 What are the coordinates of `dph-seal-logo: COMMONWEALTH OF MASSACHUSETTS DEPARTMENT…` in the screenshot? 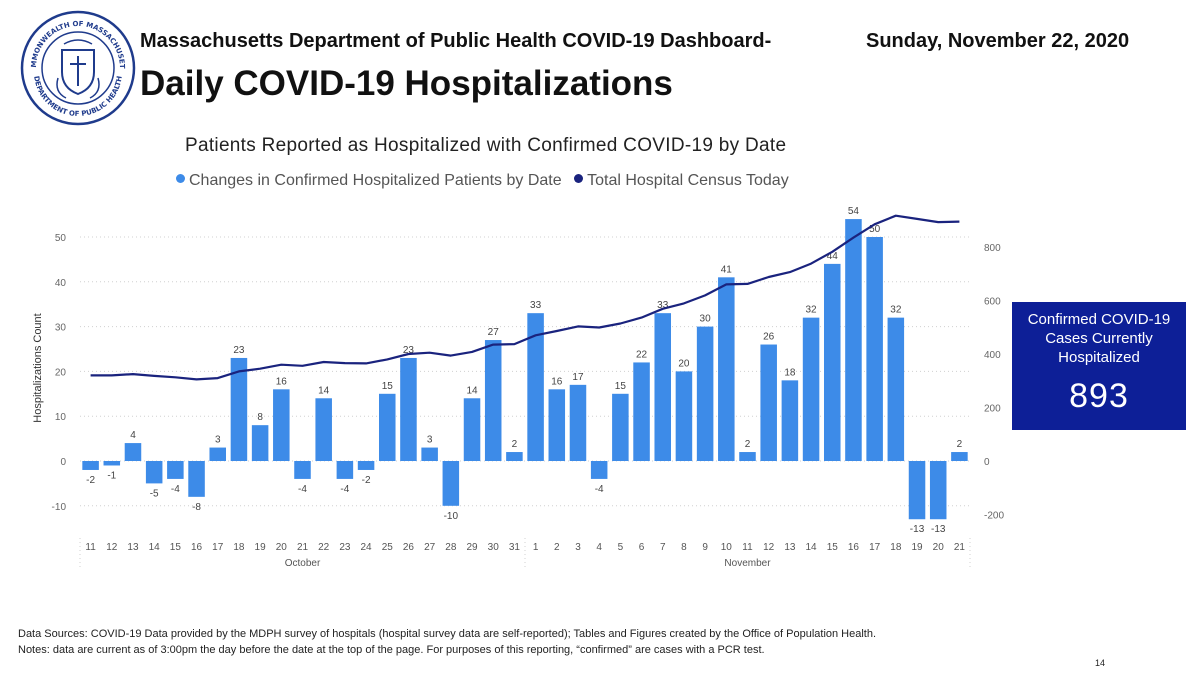 It's located at (77, 67).